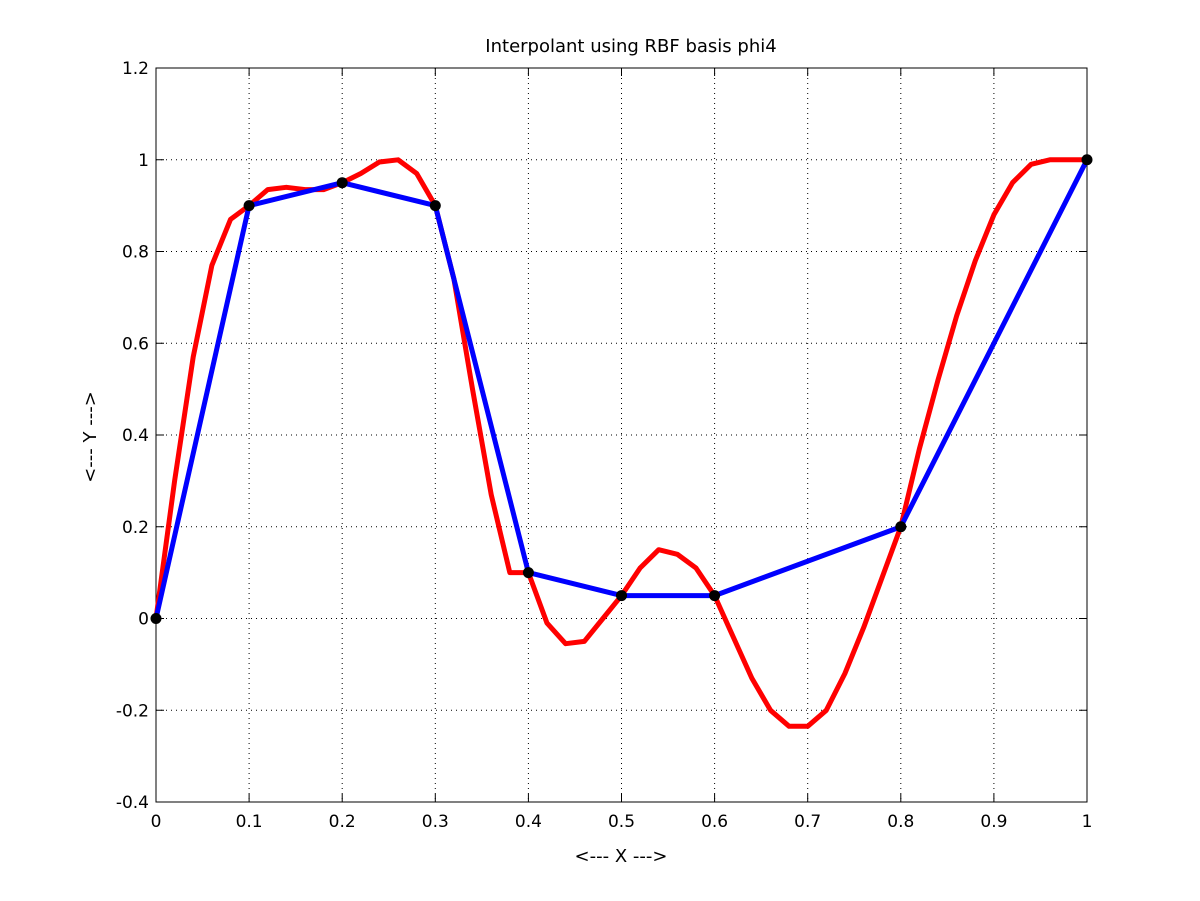 The height and width of the screenshot is (901, 1200). Describe the element at coordinates (630, 46) in the screenshot. I see `chart-title: Interpolant using RBF basis phi4` at that location.